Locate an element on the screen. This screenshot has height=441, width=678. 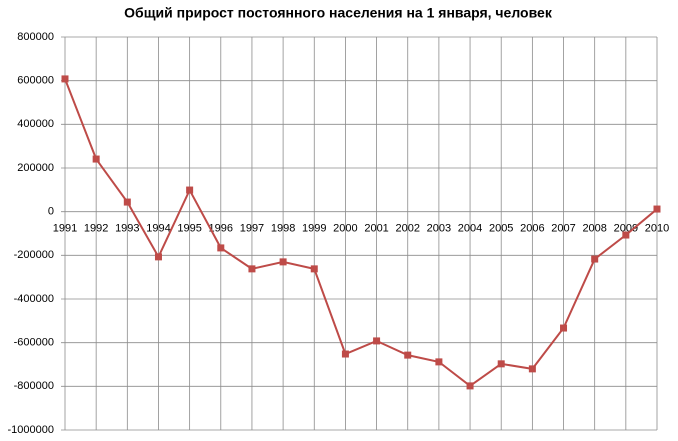
x-tick-label: 2006 is located at coordinates (532, 229).